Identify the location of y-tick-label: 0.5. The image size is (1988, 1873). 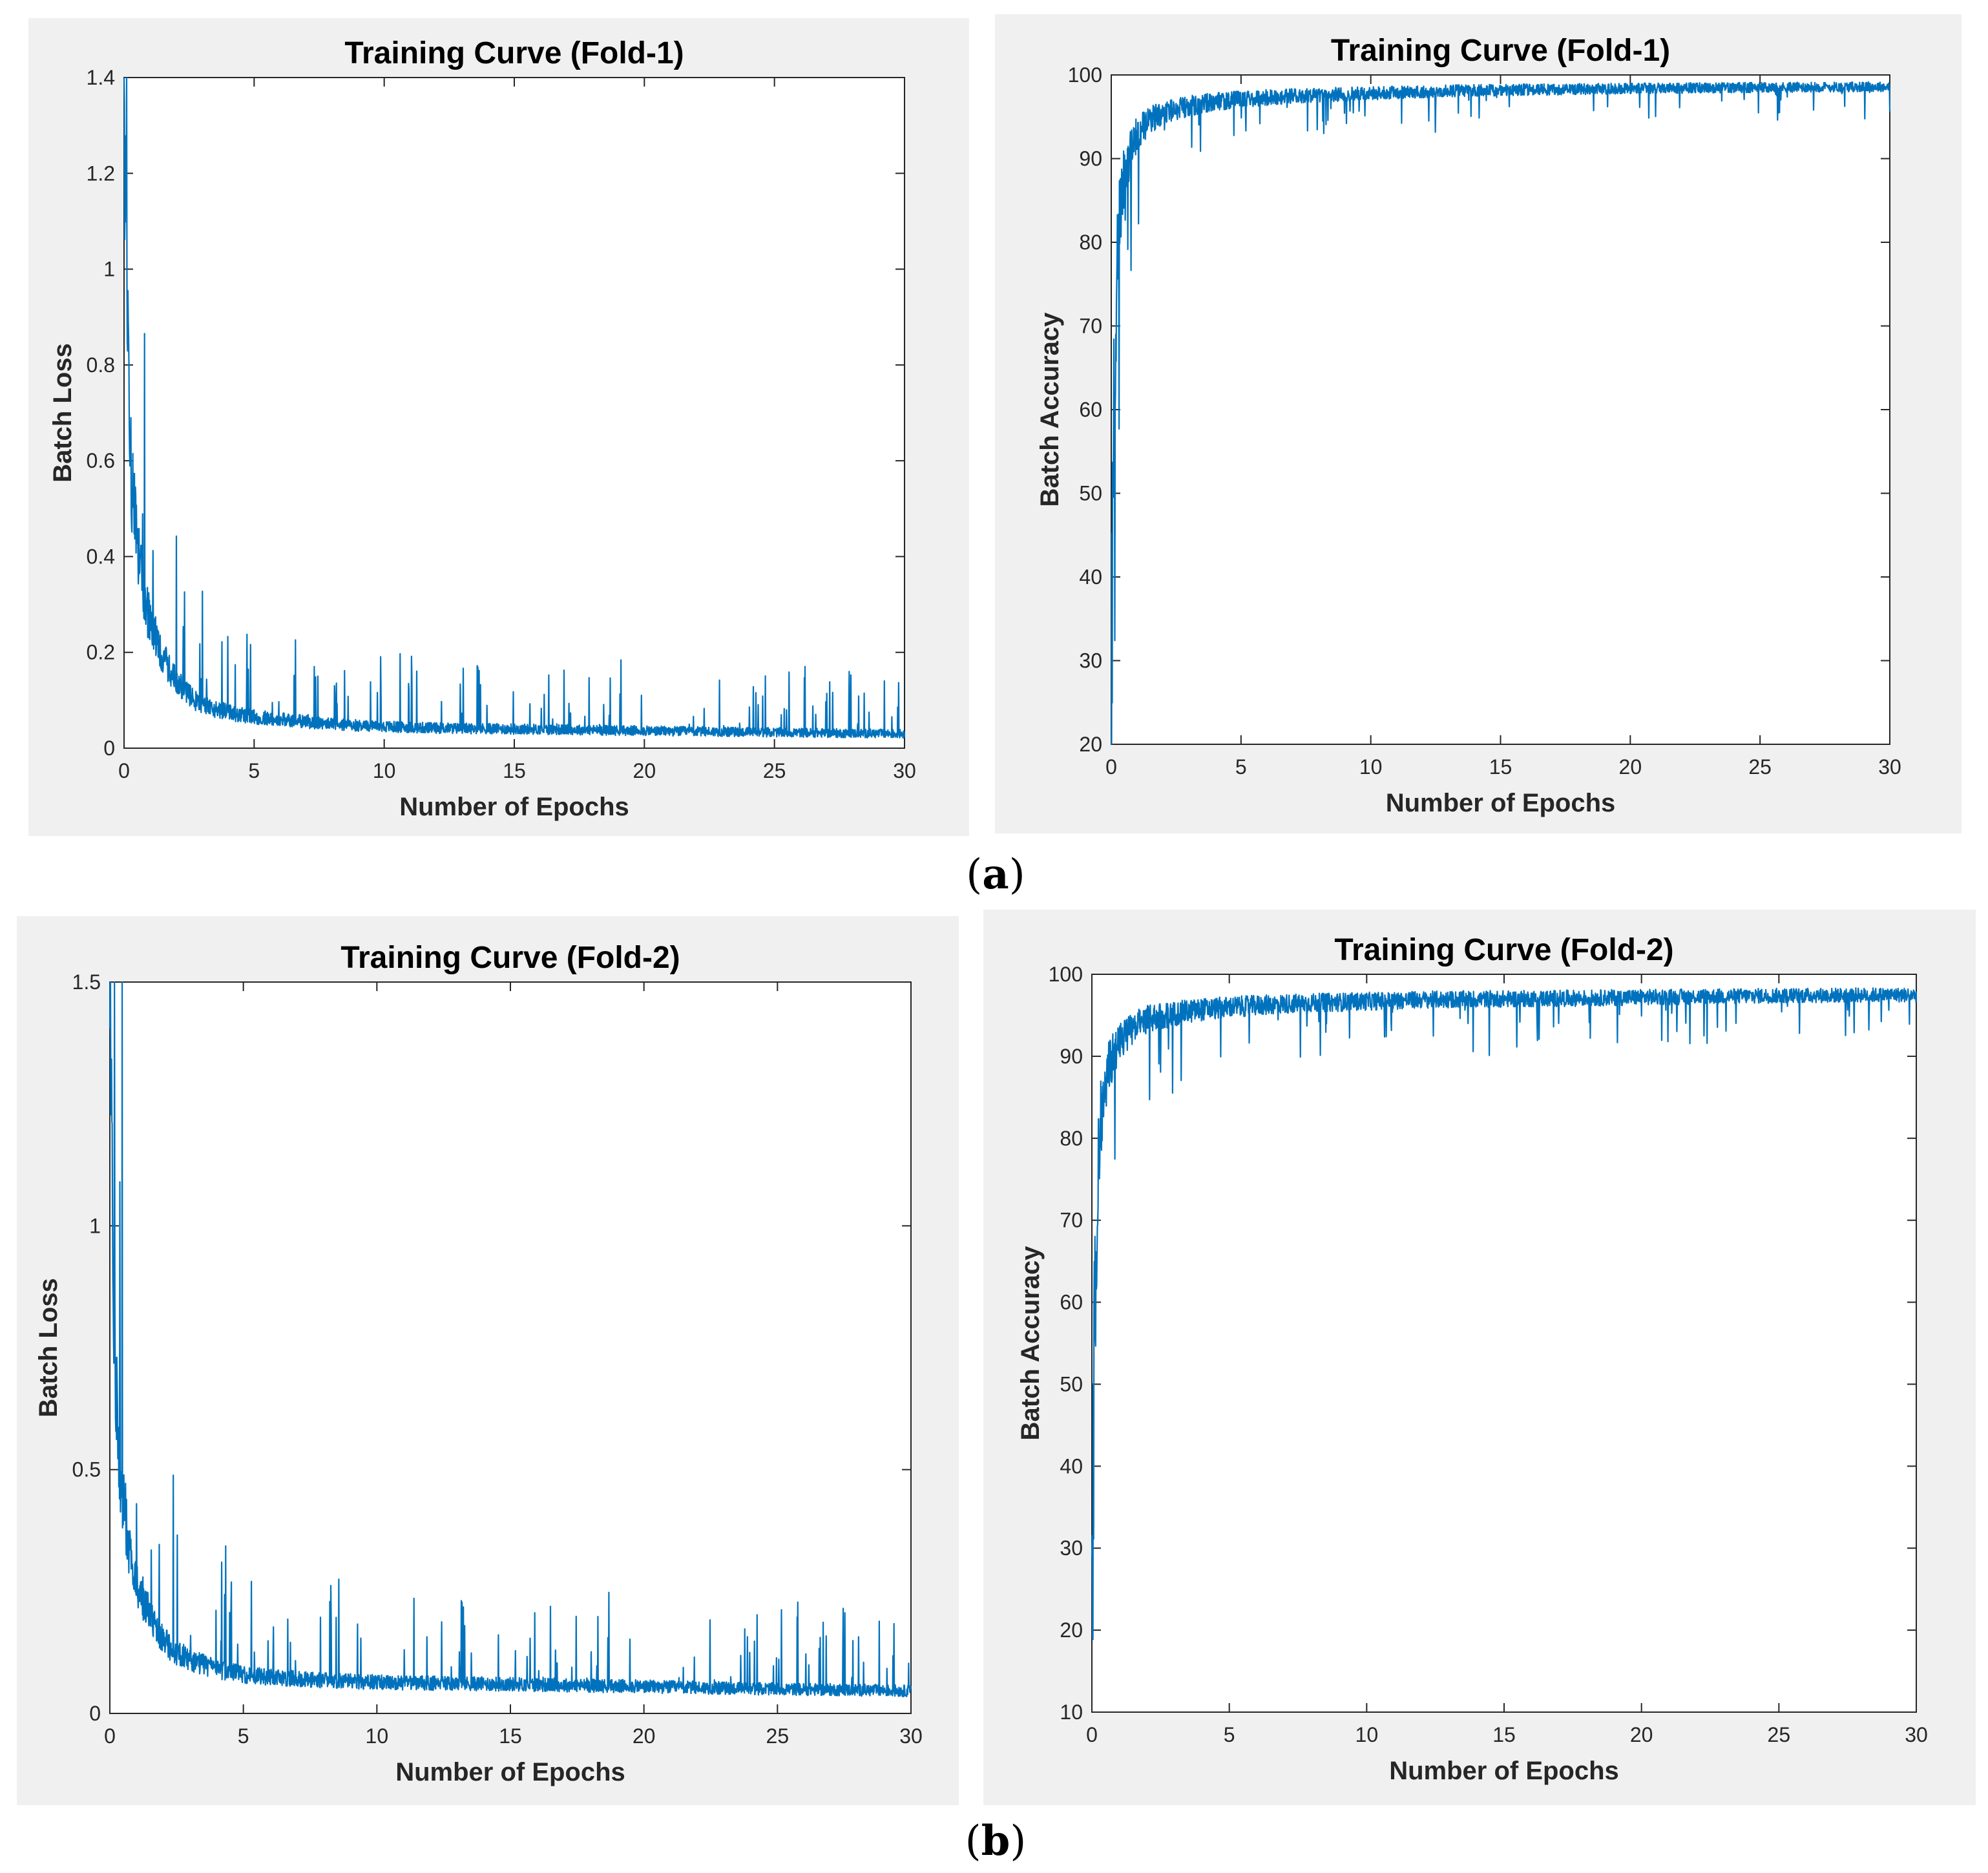
(86, 1469).